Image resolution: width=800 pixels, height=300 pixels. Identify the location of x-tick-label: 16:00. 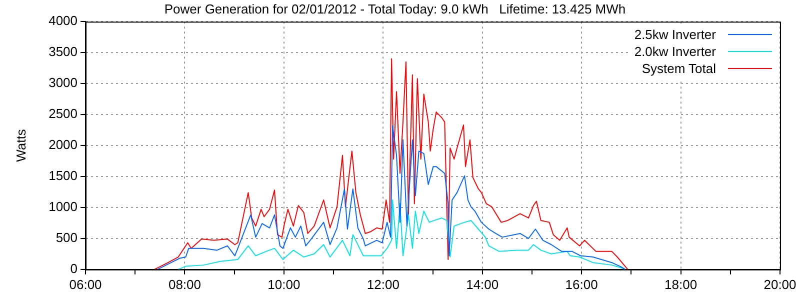
(581, 284).